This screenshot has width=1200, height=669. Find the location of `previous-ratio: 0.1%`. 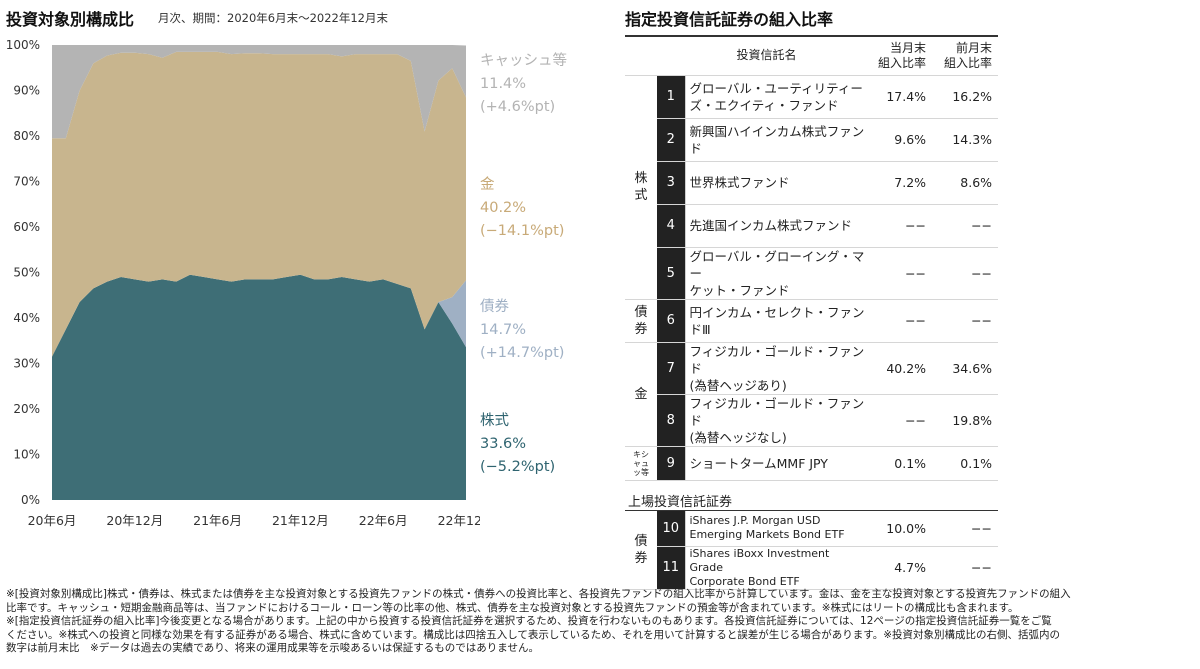

previous-ratio: 0.1% is located at coordinates (965, 463).